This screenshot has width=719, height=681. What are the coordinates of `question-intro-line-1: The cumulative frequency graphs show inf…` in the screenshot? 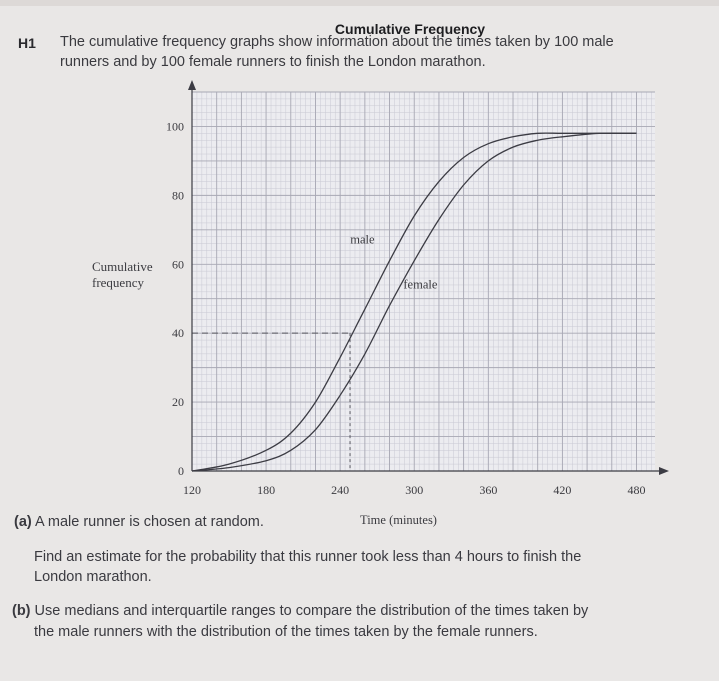 It's located at (337, 42).